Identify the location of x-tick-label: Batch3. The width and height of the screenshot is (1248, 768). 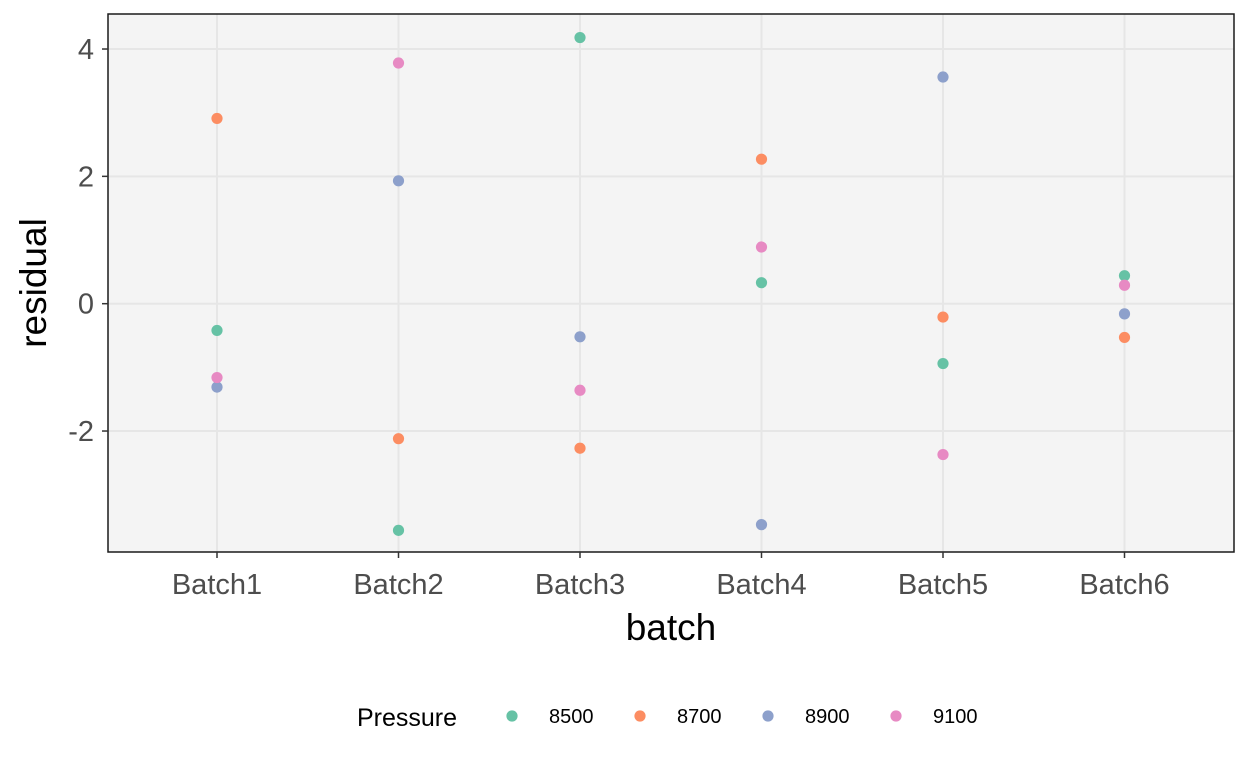
(580, 585).